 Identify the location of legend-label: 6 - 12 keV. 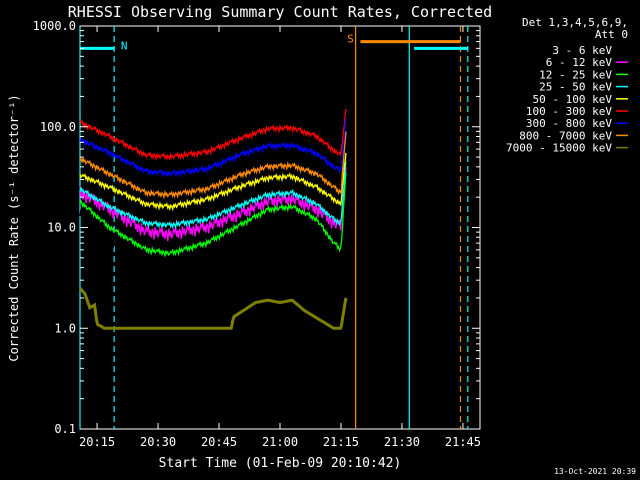
(579, 62).